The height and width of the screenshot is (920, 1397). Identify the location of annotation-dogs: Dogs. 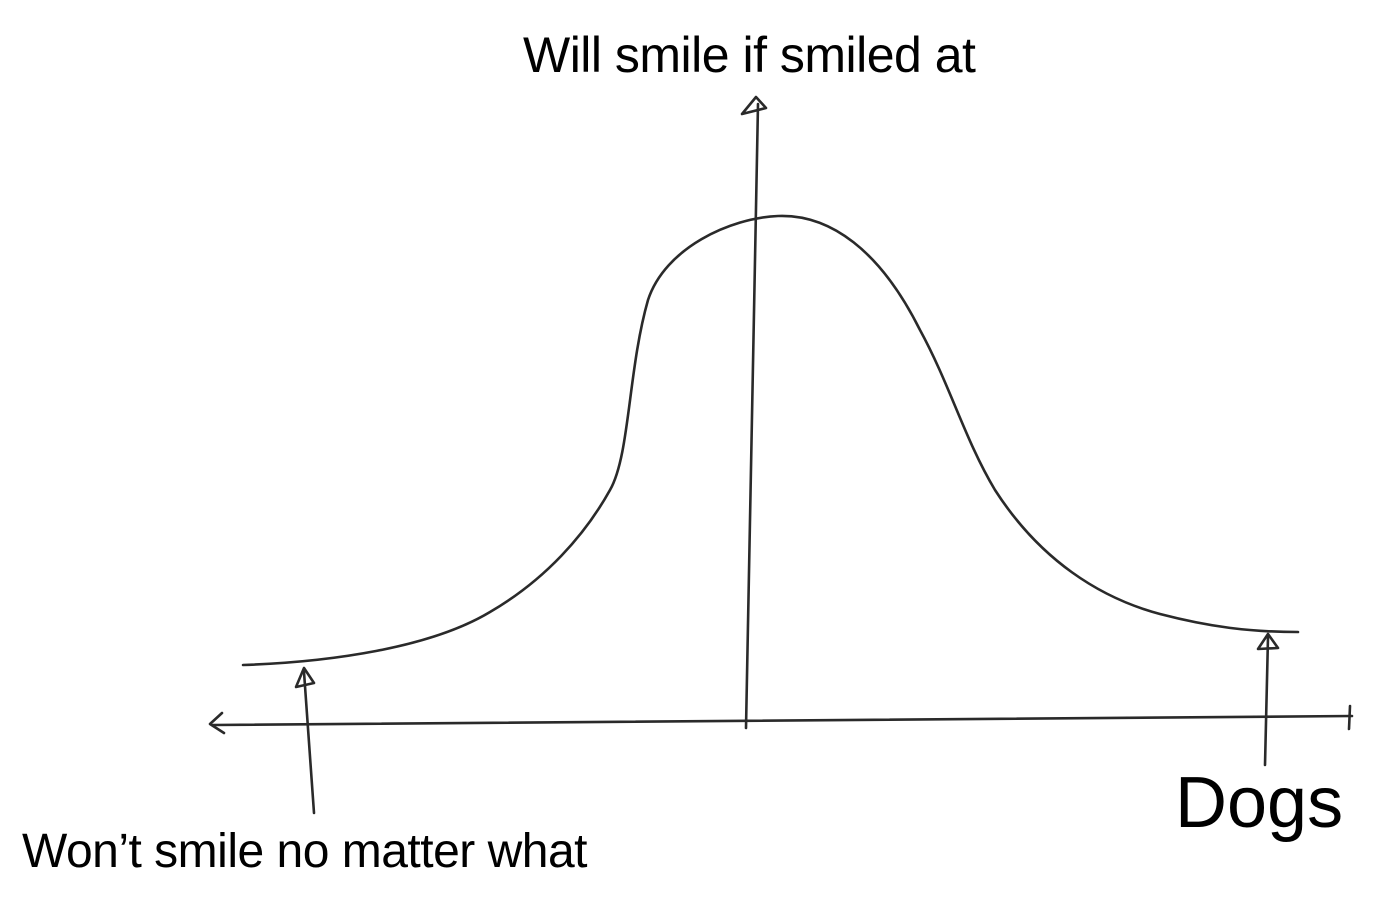
(1259, 803).